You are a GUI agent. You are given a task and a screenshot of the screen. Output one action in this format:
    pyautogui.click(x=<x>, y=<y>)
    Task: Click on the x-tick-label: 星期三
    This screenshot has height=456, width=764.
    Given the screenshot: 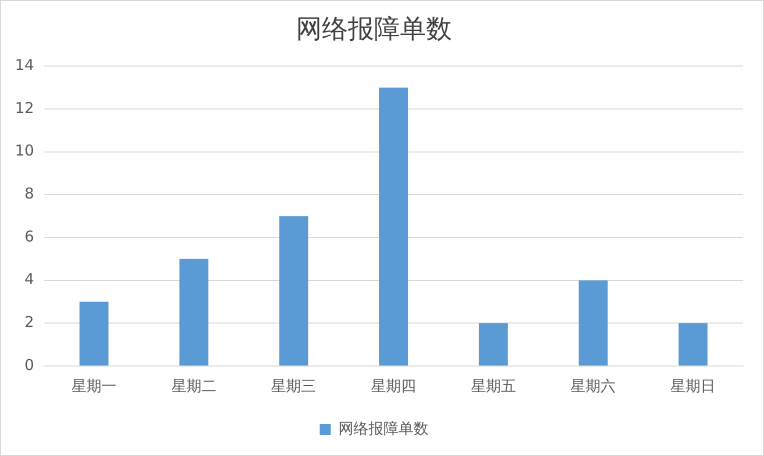 What is the action you would take?
    pyautogui.click(x=293, y=385)
    